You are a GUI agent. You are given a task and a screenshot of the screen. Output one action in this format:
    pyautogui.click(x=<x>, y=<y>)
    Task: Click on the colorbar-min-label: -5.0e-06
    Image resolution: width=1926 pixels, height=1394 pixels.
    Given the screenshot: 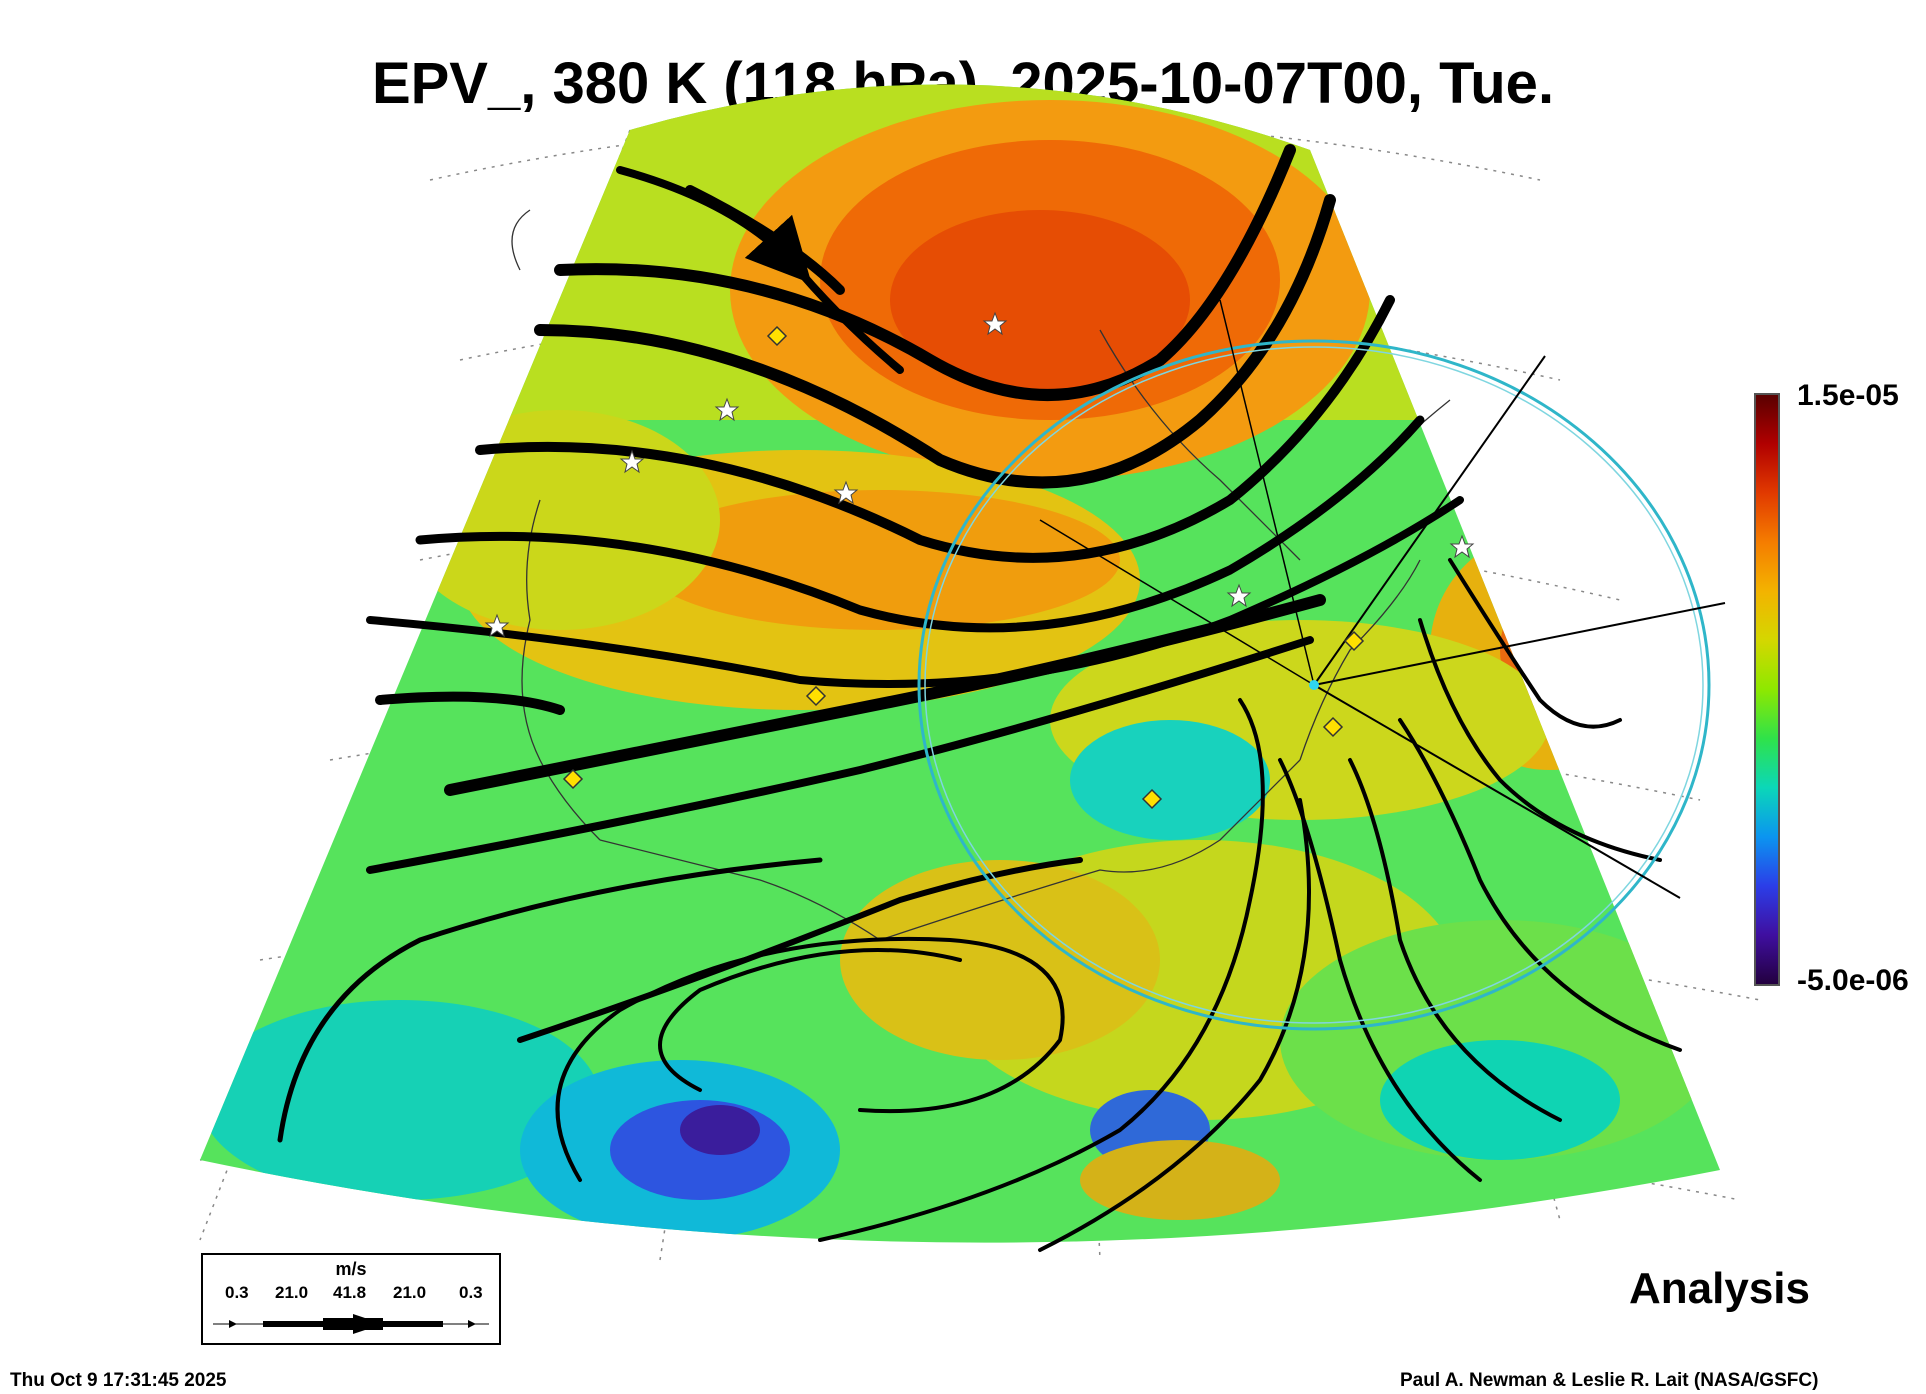 What is the action you would take?
    pyautogui.click(x=1853, y=980)
    